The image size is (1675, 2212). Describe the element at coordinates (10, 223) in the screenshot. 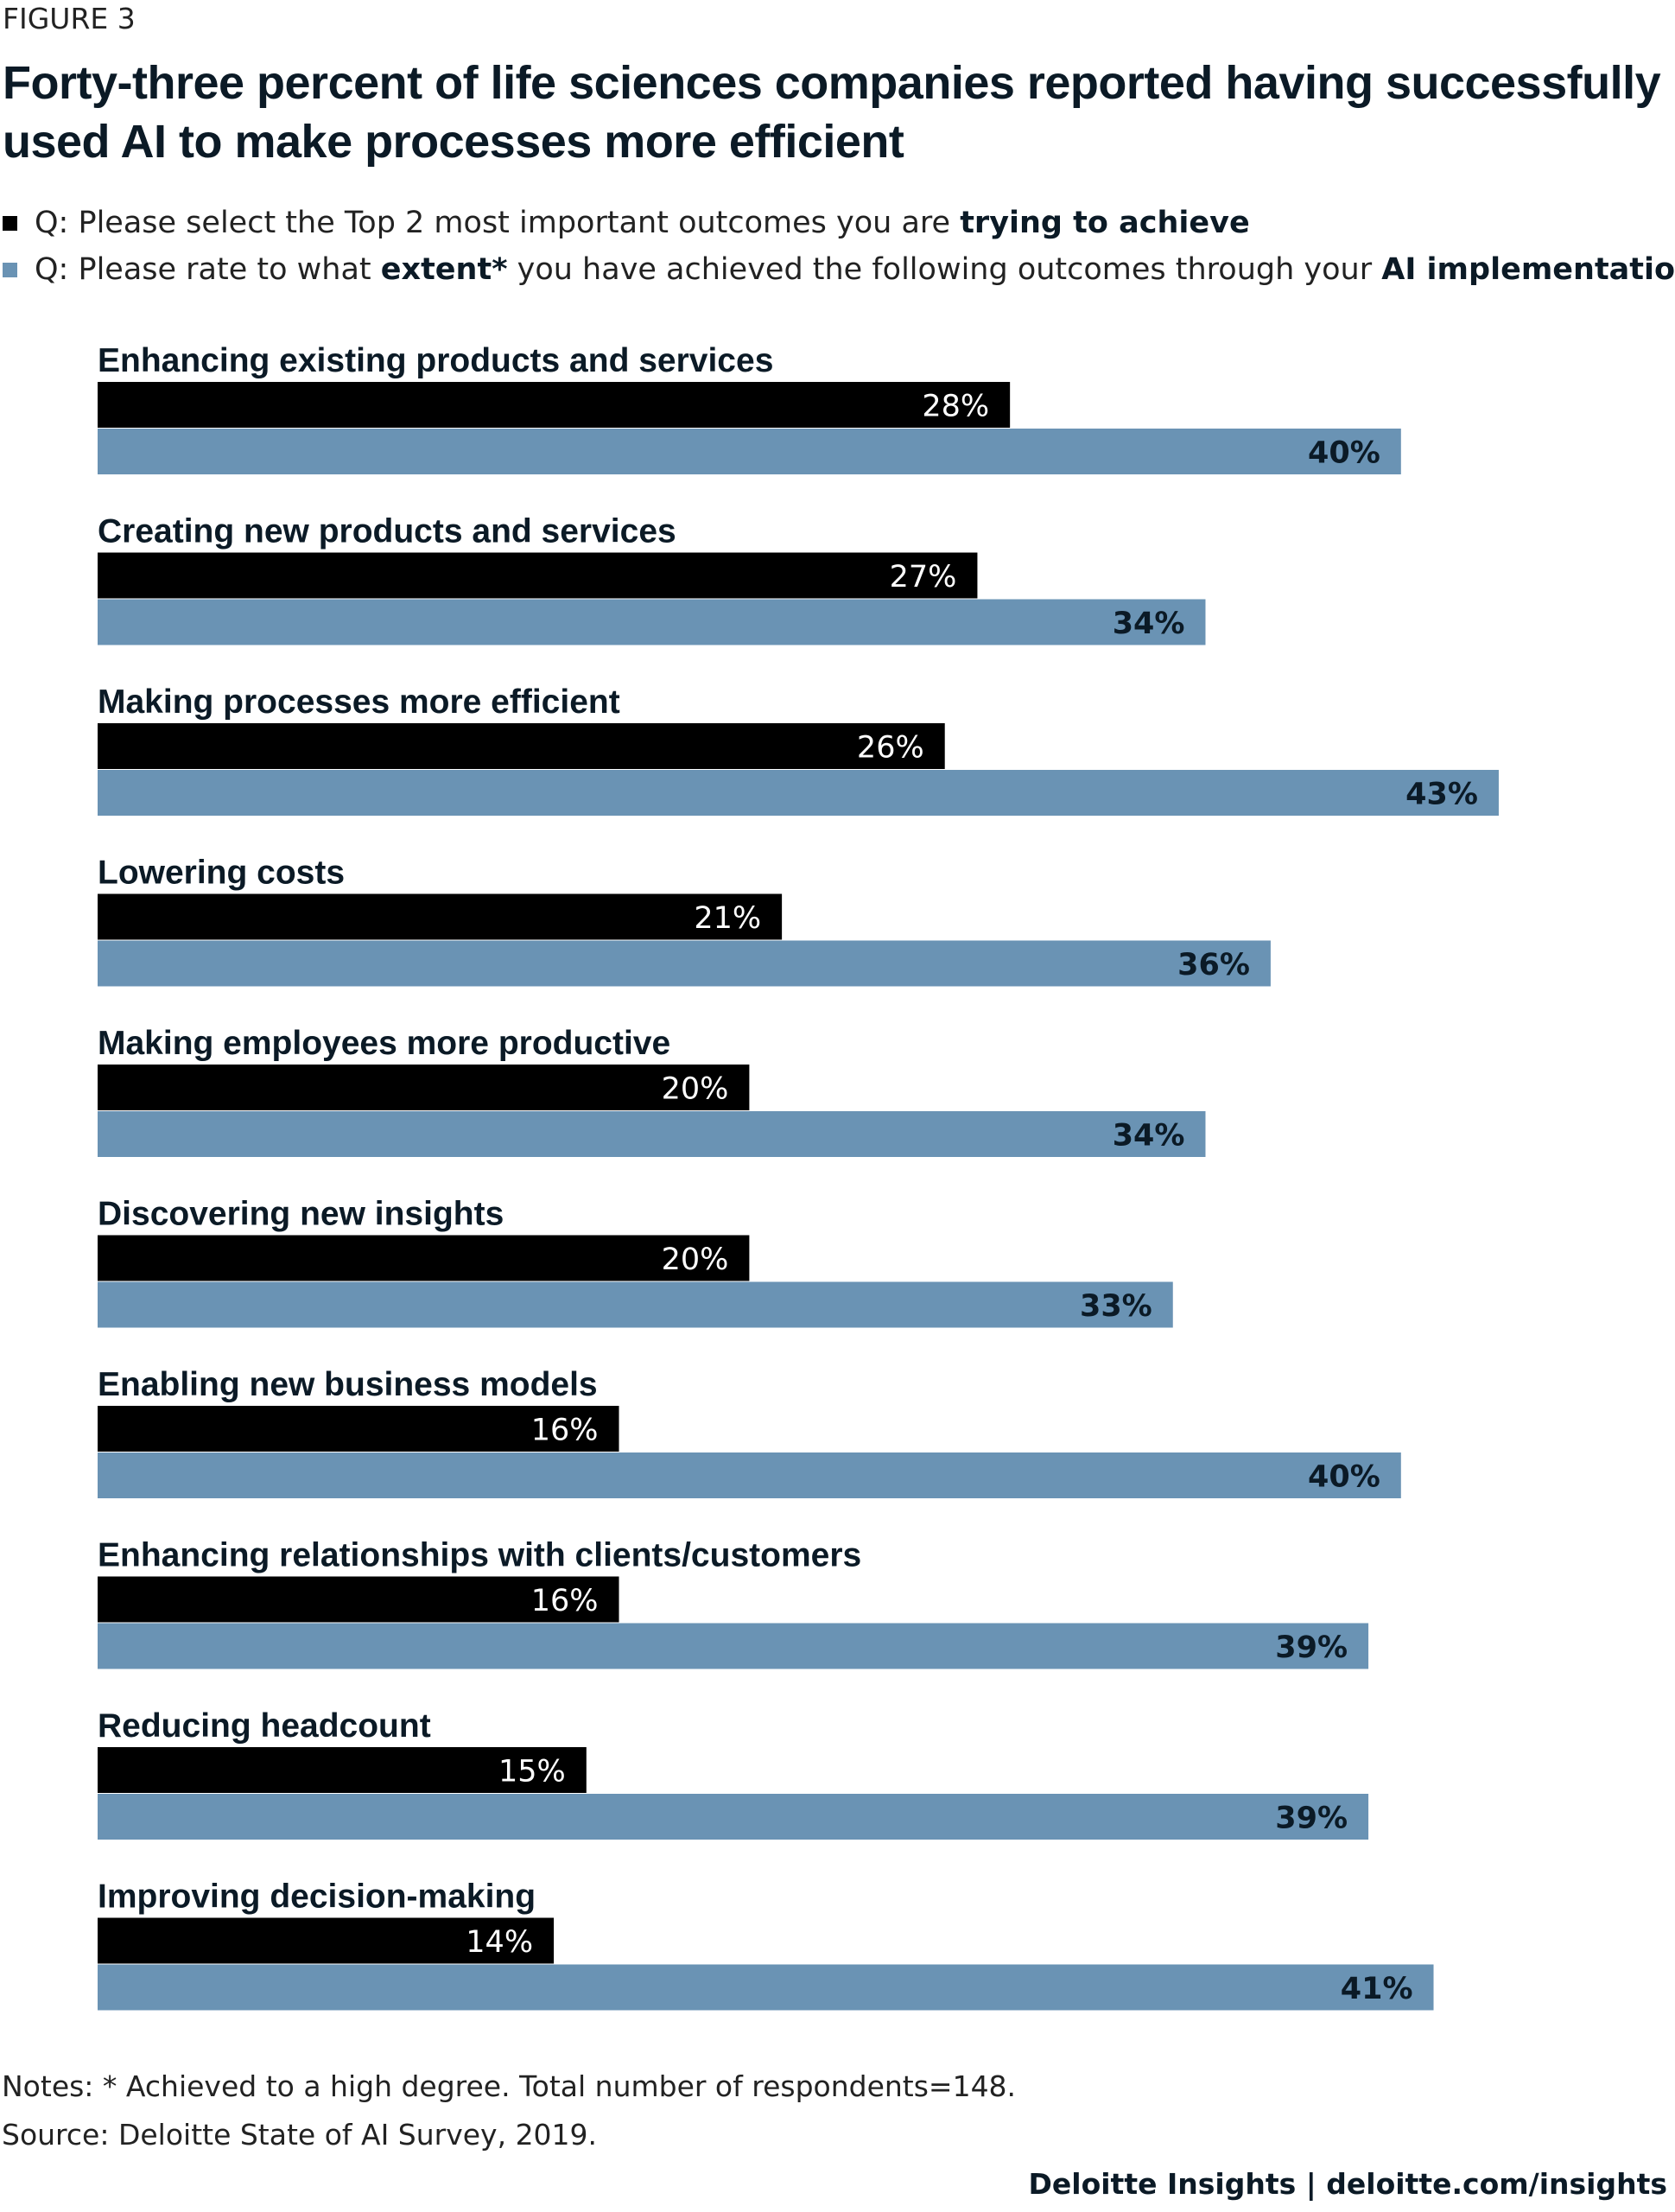

I see `legend-swatch-black` at that location.